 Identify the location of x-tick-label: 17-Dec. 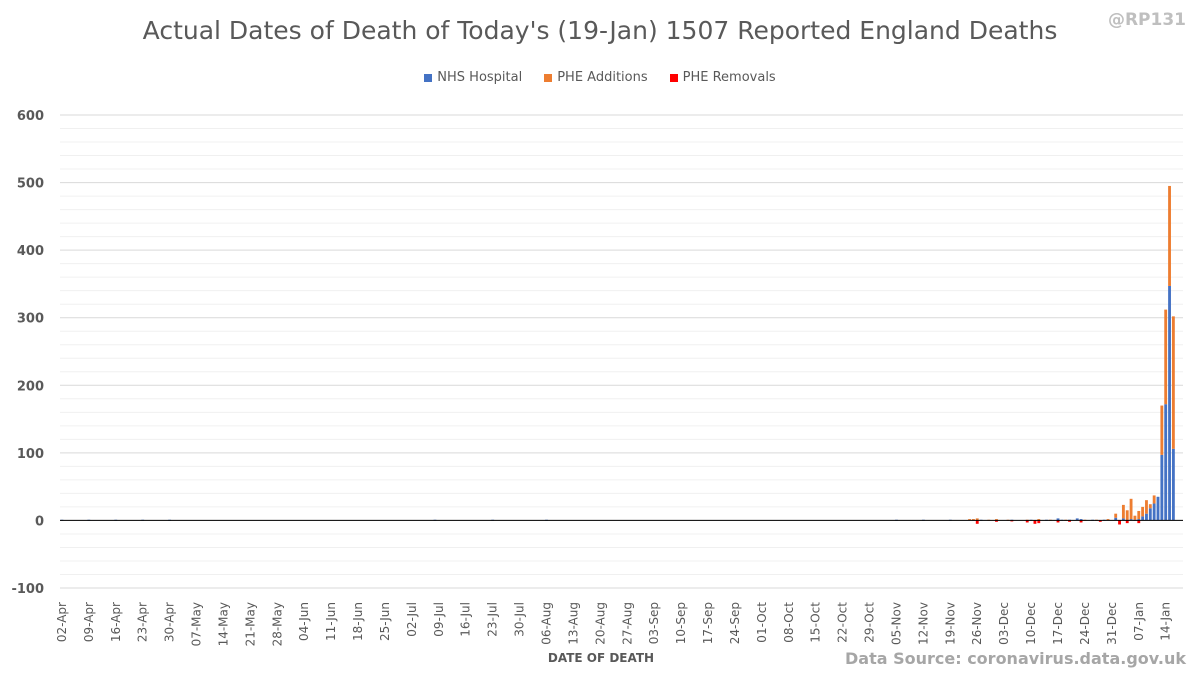
(1058, 623).